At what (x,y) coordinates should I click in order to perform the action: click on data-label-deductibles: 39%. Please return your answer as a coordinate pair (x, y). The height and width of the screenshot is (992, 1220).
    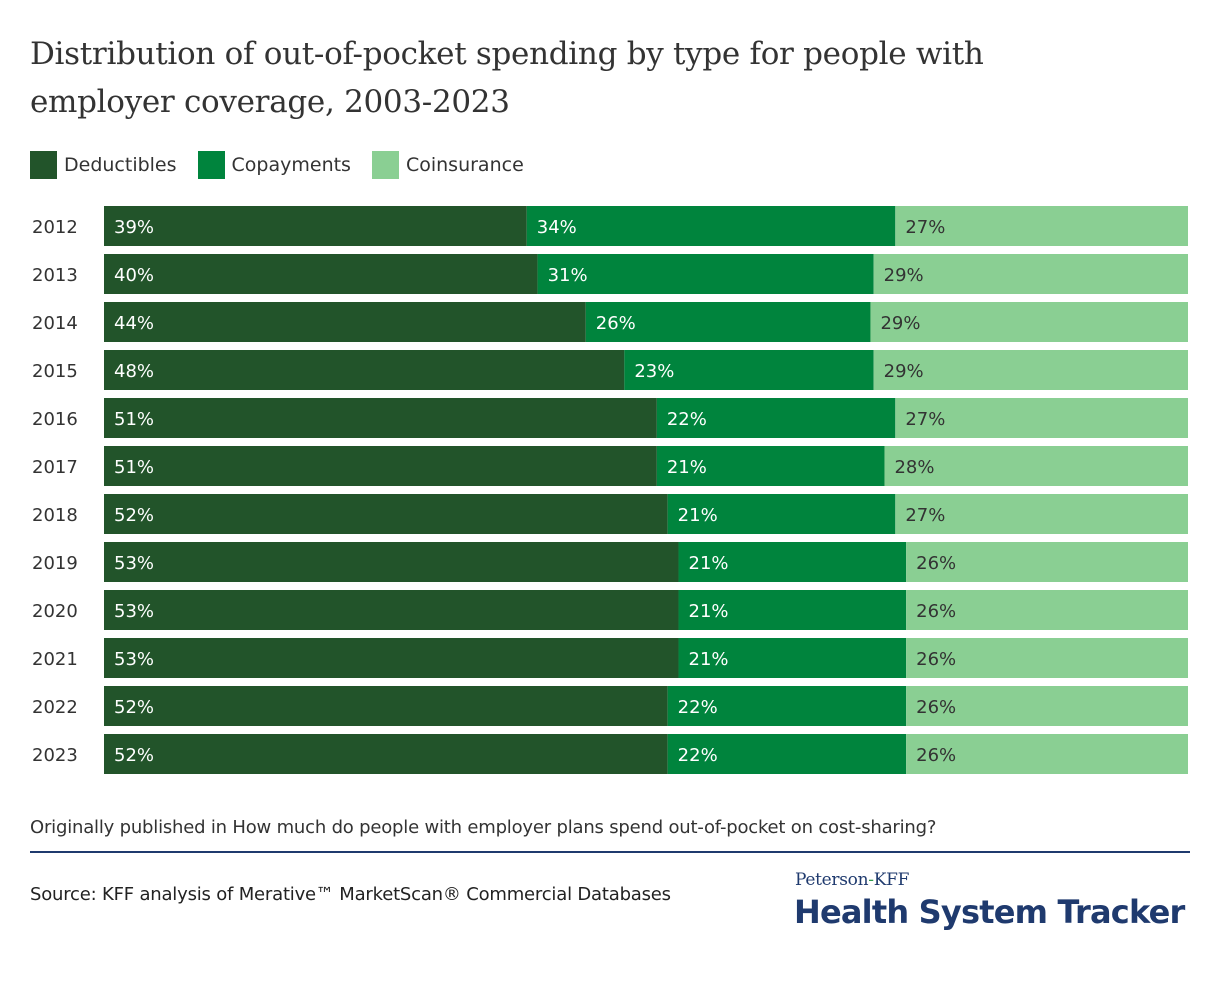
    Looking at the image, I should click on (134, 227).